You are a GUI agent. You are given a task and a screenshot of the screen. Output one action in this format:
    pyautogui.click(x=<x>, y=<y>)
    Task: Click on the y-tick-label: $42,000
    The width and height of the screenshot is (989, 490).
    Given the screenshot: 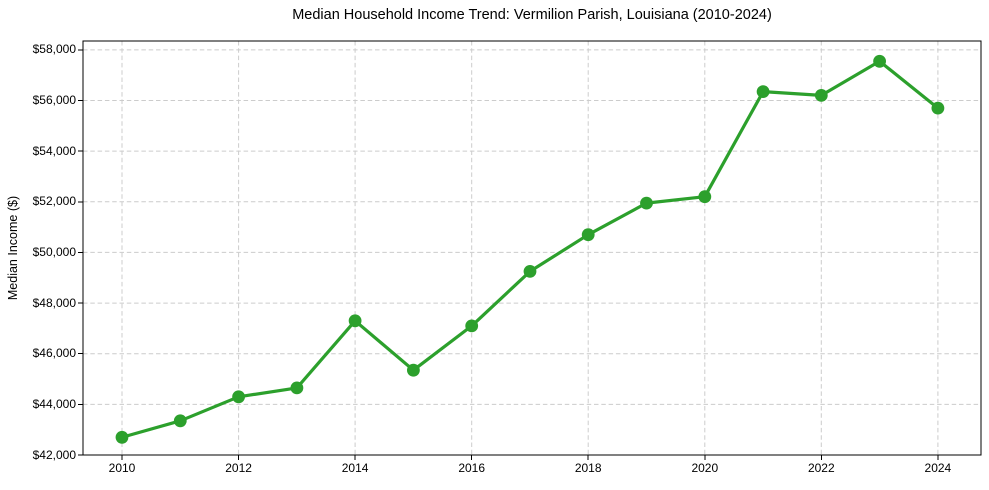 What is the action you would take?
    pyautogui.click(x=54, y=454)
    